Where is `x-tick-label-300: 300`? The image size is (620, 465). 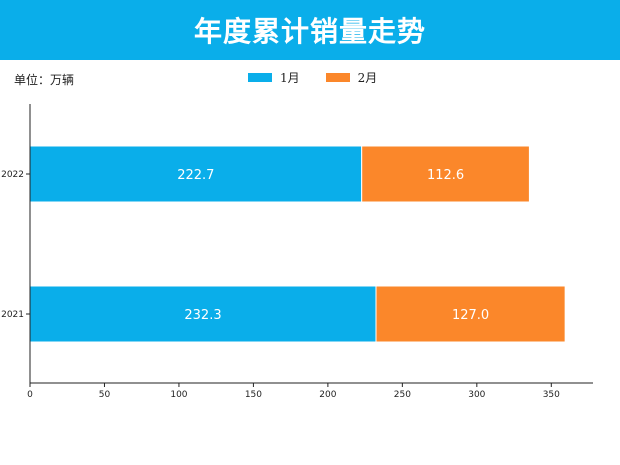 x-tick-label-300: 300 is located at coordinates (476, 395).